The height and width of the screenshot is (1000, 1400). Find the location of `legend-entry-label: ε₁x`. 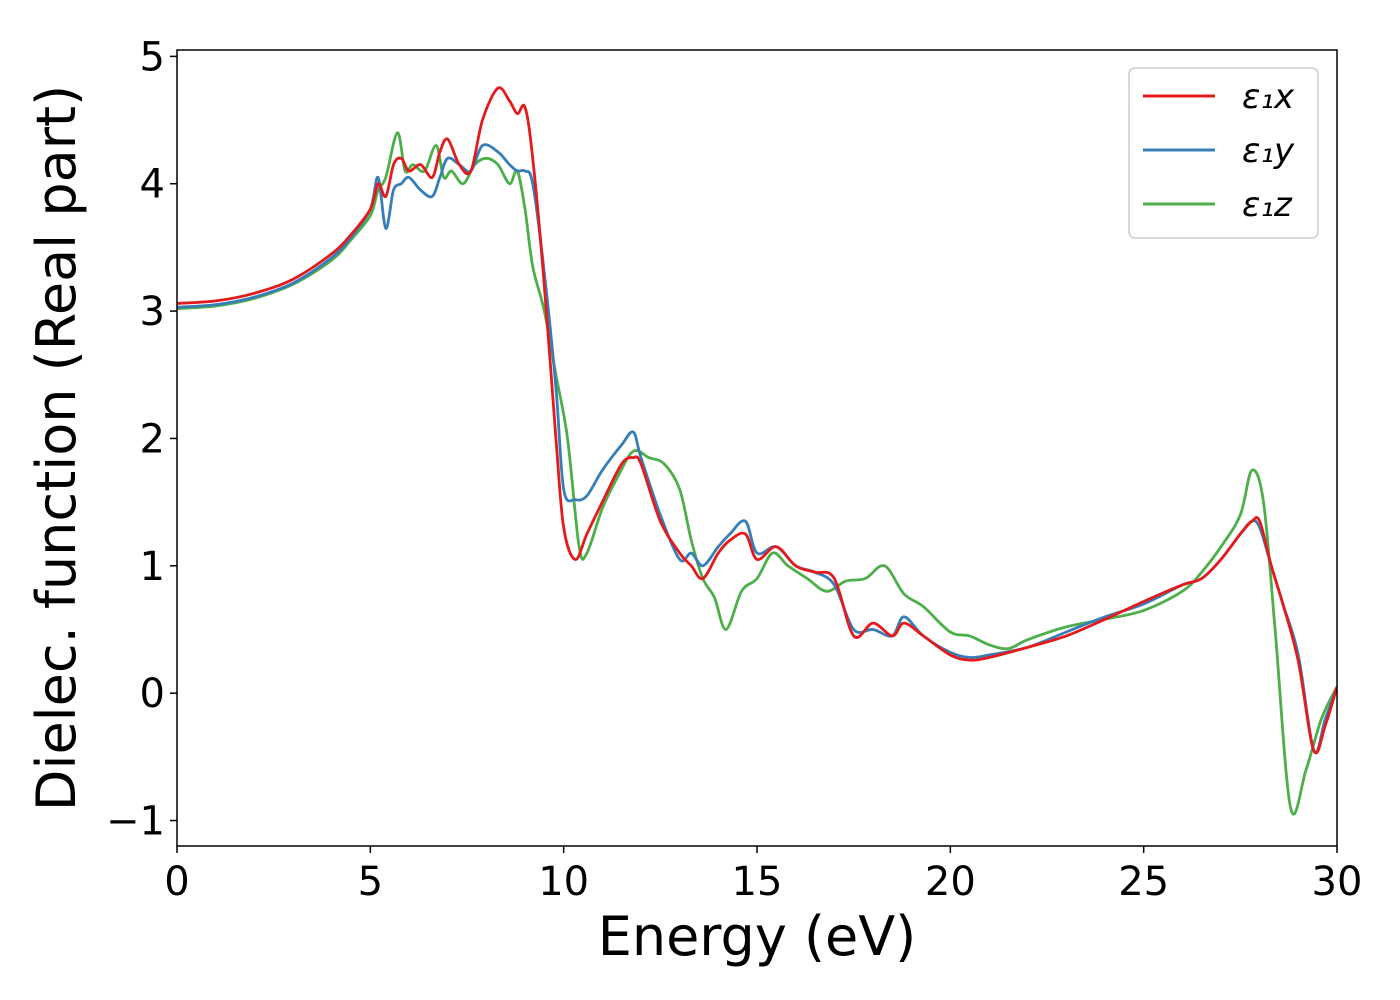

legend-entry-label: ε₁x is located at coordinates (1268, 97).